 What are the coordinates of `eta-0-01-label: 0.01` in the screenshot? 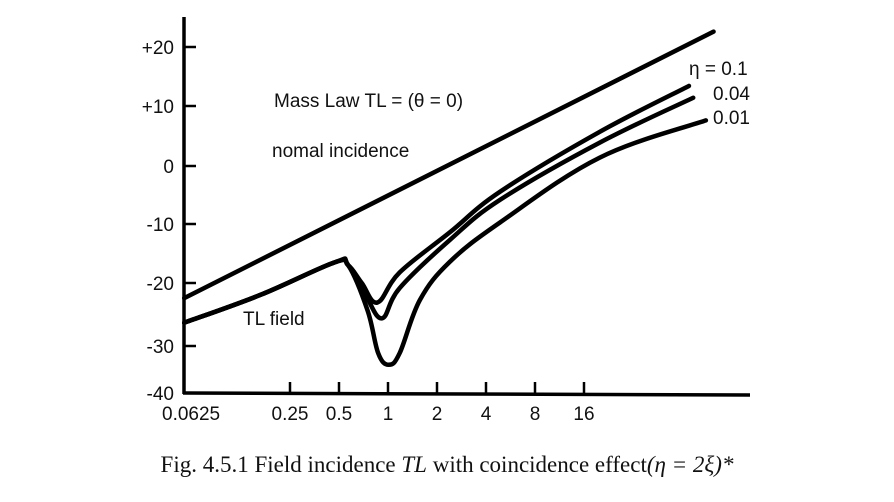 It's located at (731, 118).